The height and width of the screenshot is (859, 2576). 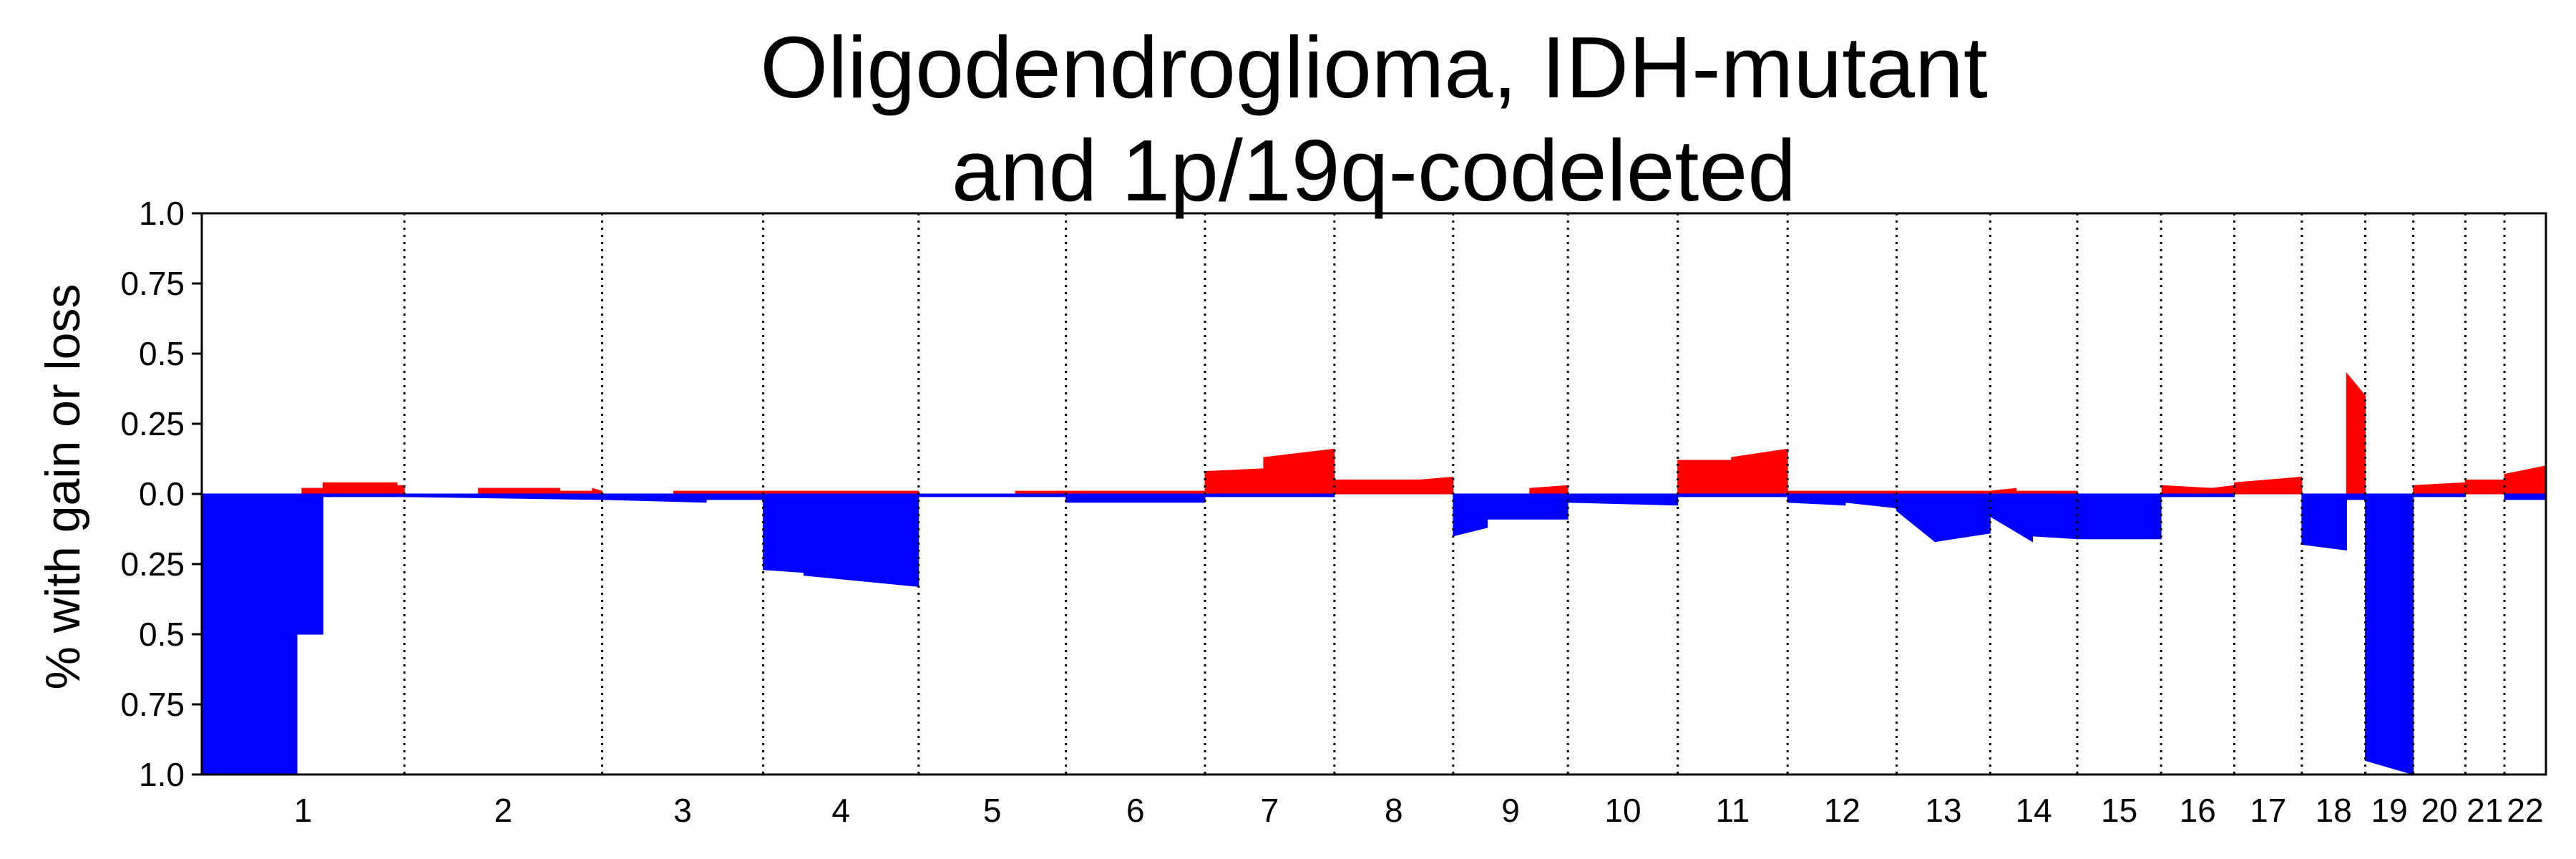 What do you see at coordinates (1394, 810) in the screenshot?
I see `chromosome-label: 8` at bounding box center [1394, 810].